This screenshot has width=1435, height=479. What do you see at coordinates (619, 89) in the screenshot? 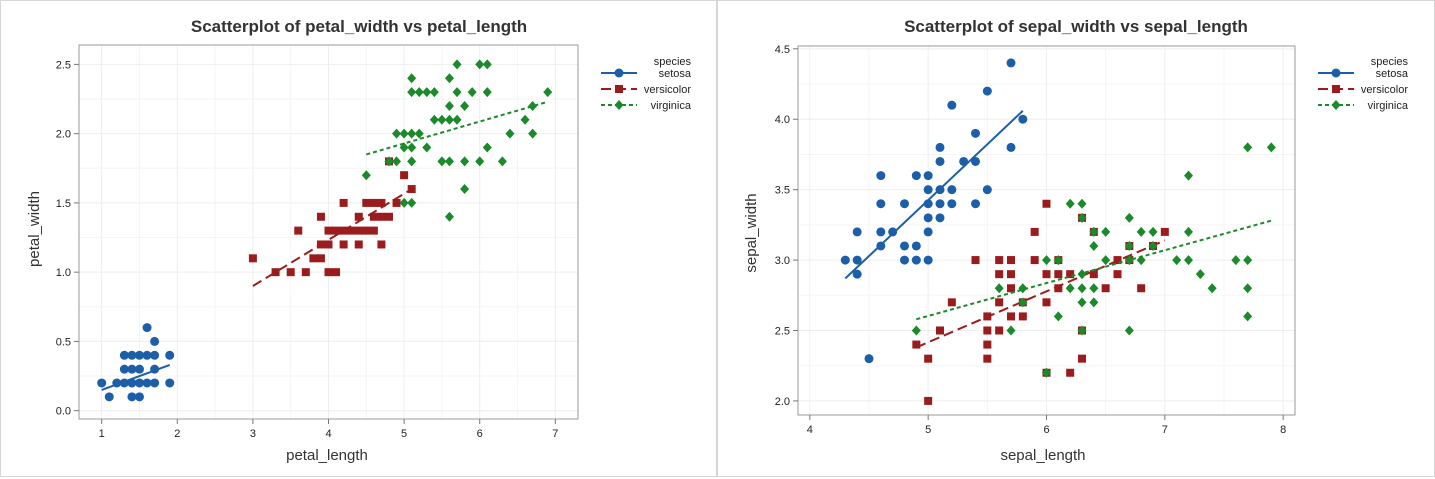
I see `legend-marker-versicolor` at bounding box center [619, 89].